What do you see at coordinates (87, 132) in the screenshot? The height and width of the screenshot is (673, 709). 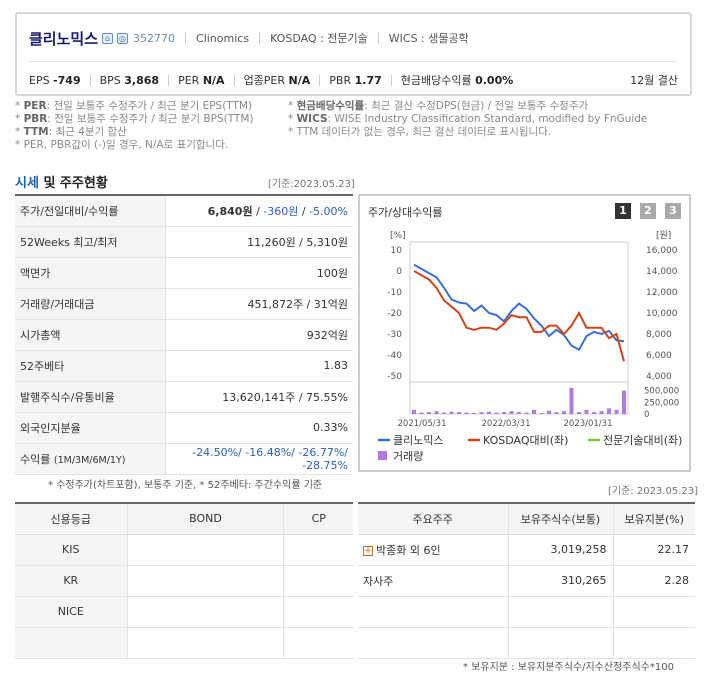 I see `note-text: : 최근 4분기 합산` at bounding box center [87, 132].